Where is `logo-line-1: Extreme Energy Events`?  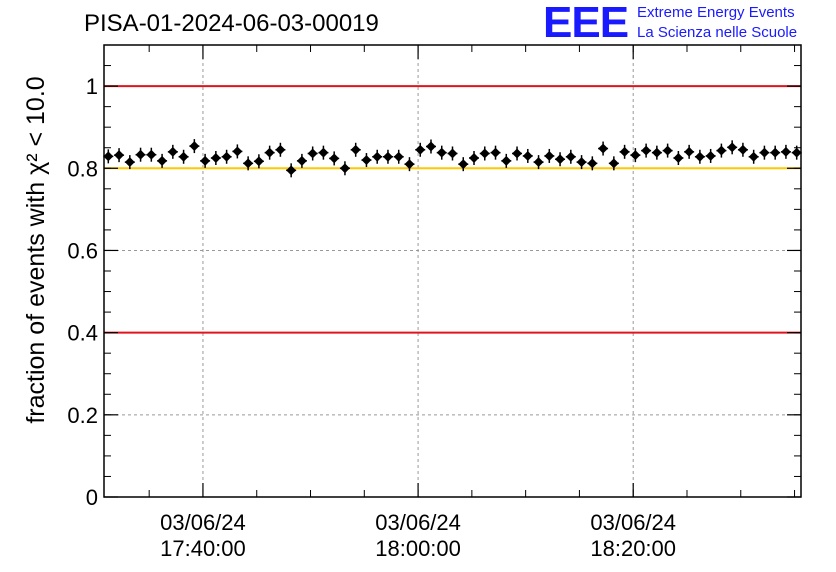 logo-line-1: Extreme Energy Events is located at coordinates (716, 12).